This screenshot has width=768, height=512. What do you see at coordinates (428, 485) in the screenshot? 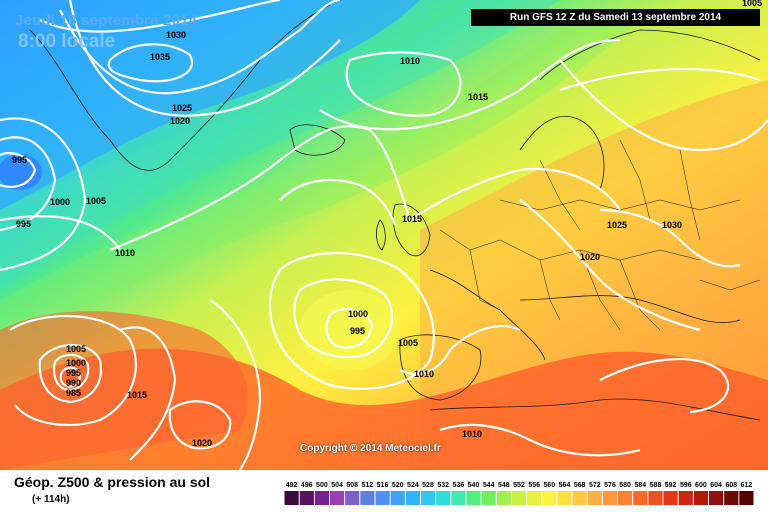
I see `scale-tick-label: 528` at bounding box center [428, 485].